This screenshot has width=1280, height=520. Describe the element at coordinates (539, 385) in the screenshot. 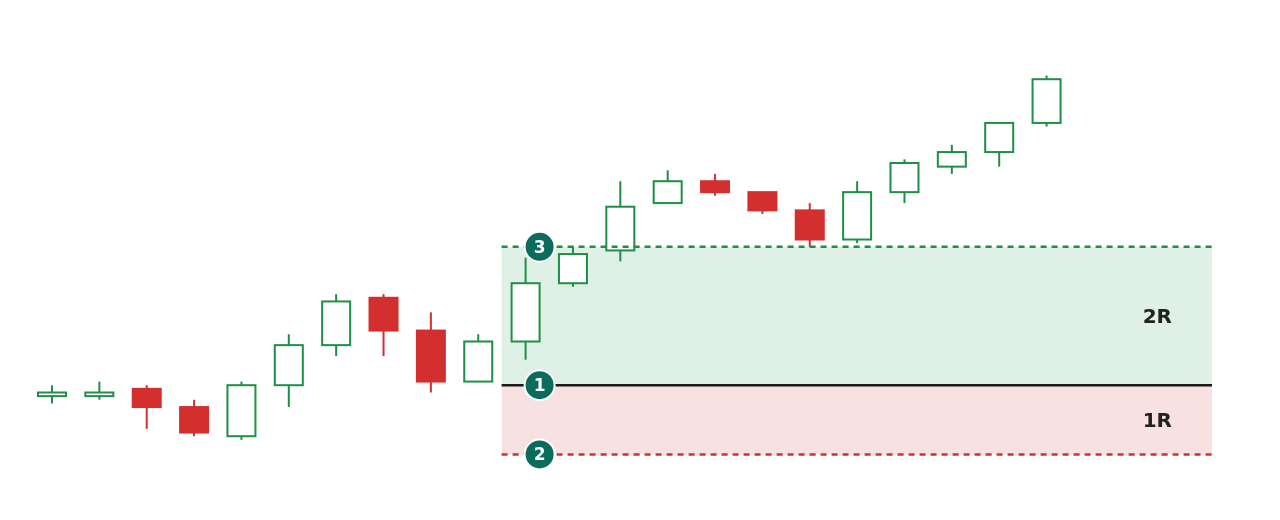

I see `annotation: 1` at that location.